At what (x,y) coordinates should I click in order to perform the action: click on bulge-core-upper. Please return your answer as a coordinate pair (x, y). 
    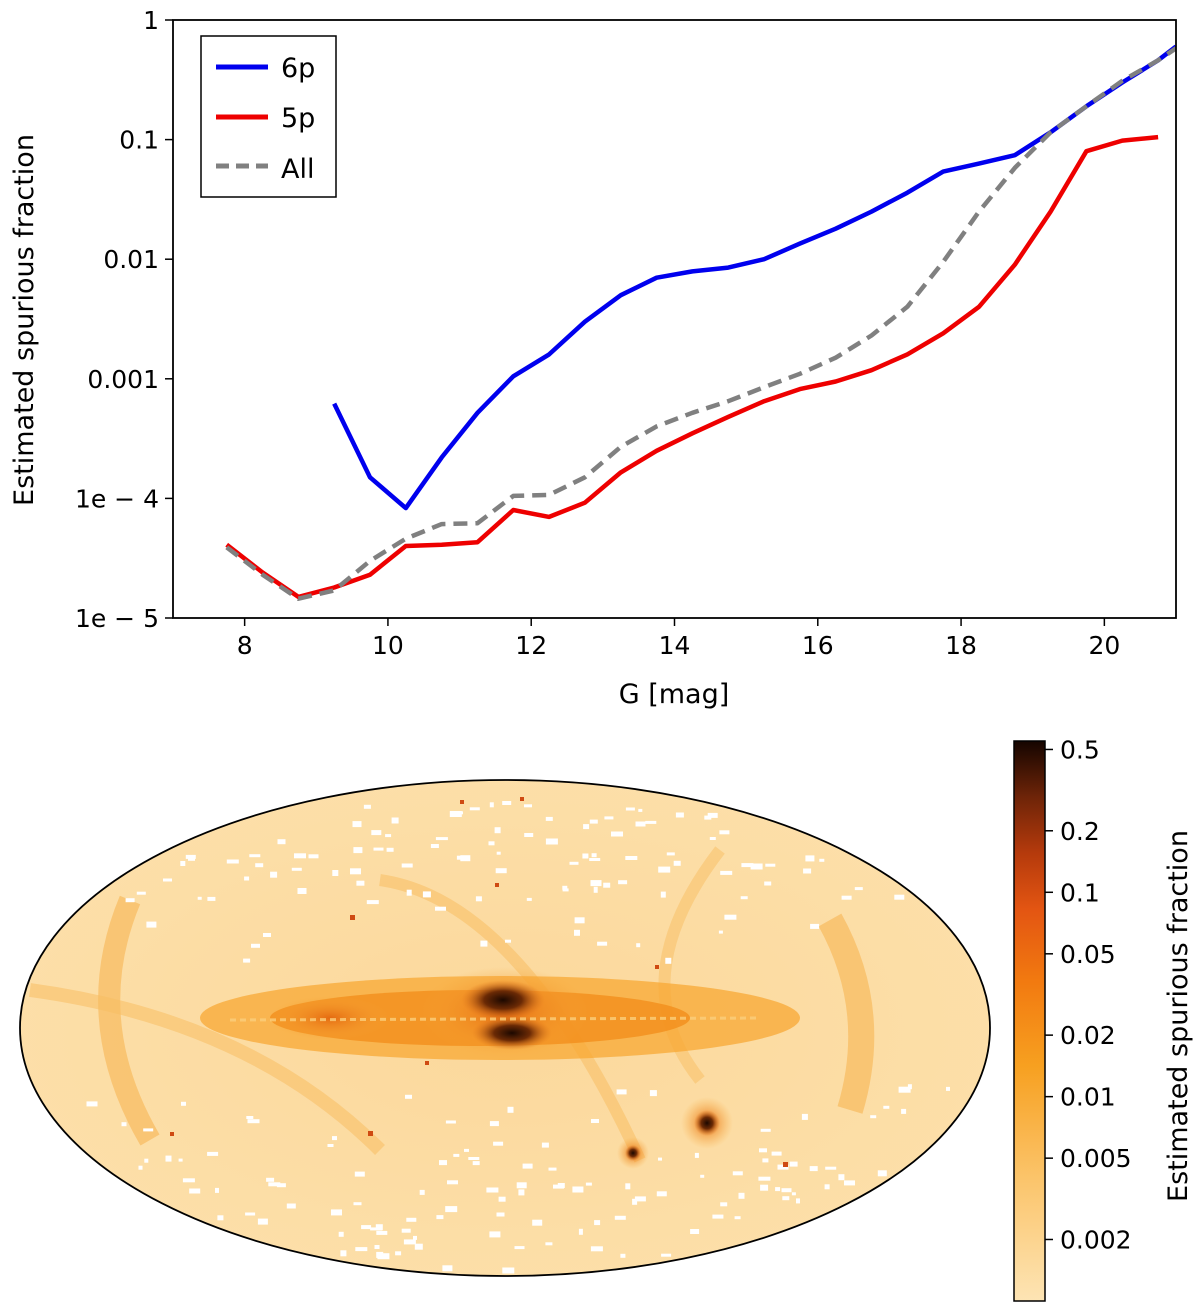
    Looking at the image, I should click on (503, 1000).